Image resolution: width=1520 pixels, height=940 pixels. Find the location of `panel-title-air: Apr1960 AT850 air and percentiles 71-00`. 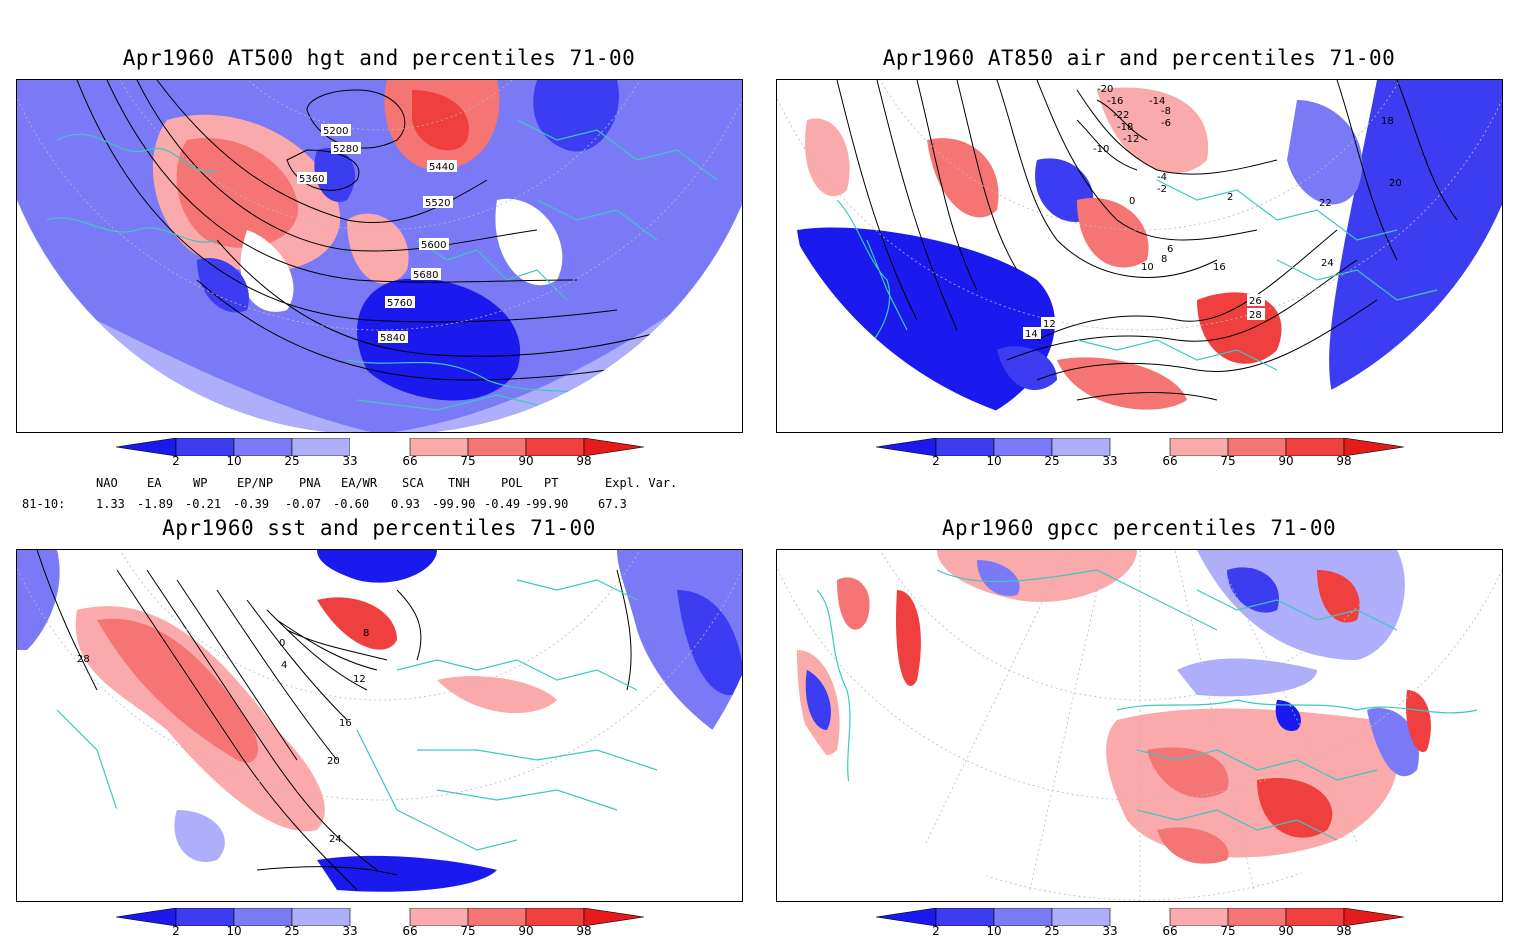

panel-title-air: Apr1960 AT850 air and percentiles 71-00 is located at coordinates (1139, 58).